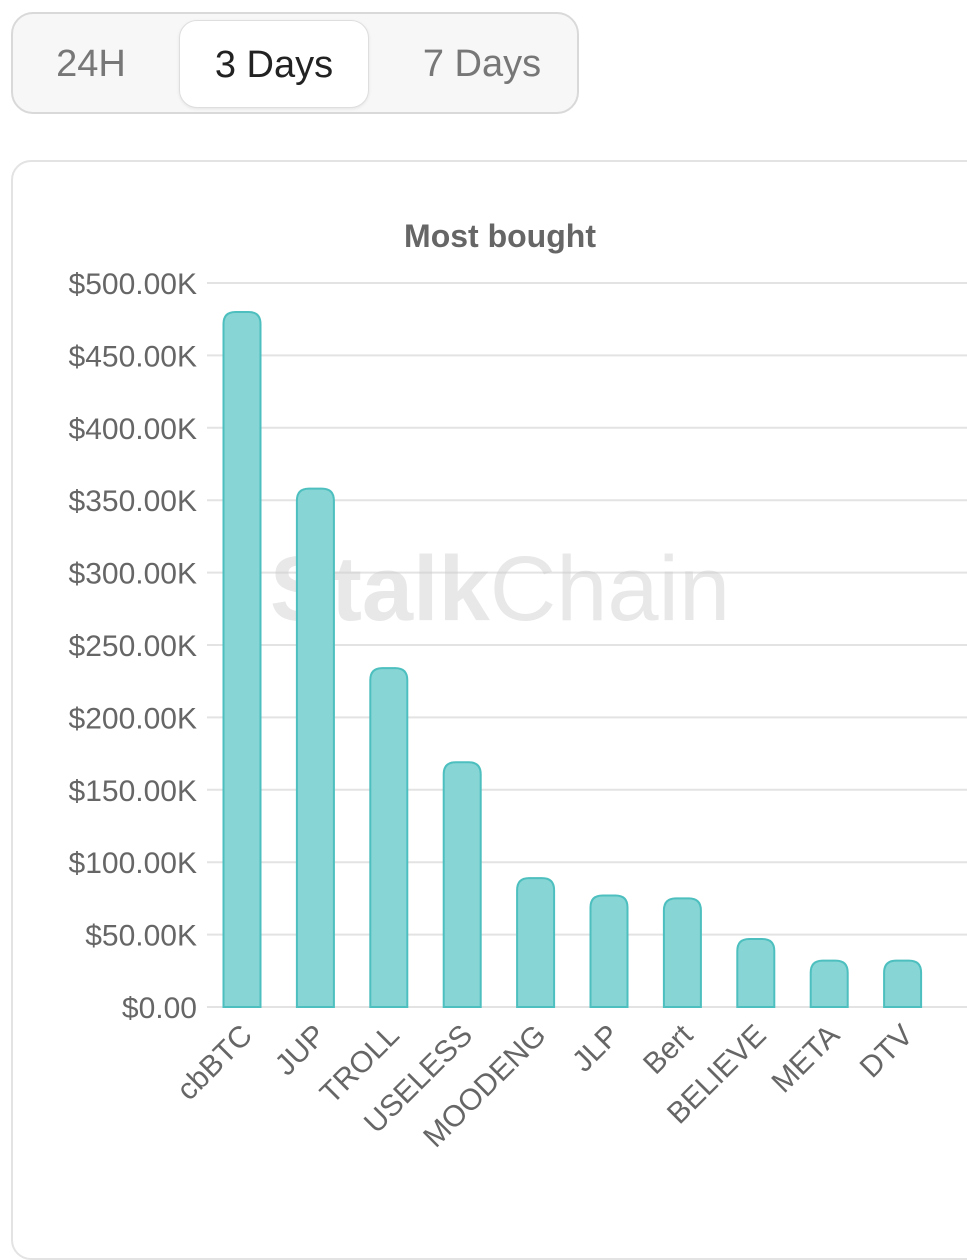 The height and width of the screenshot is (1260, 967). Describe the element at coordinates (133, 791) in the screenshot. I see `y-tick-label: $150.00K` at that location.